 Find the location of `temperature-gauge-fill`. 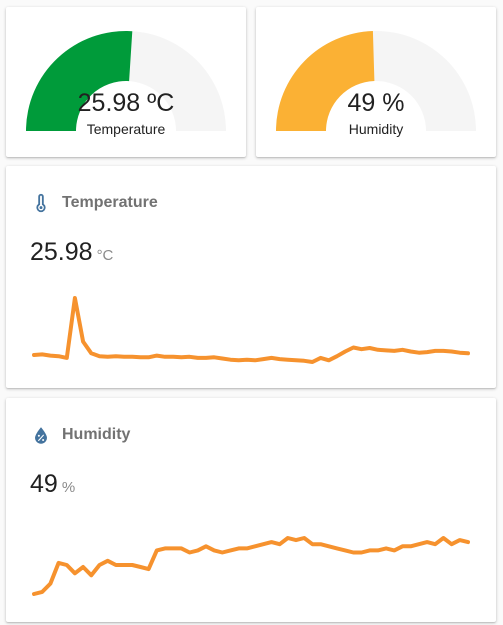

temperature-gauge-fill is located at coordinates (79, 81).